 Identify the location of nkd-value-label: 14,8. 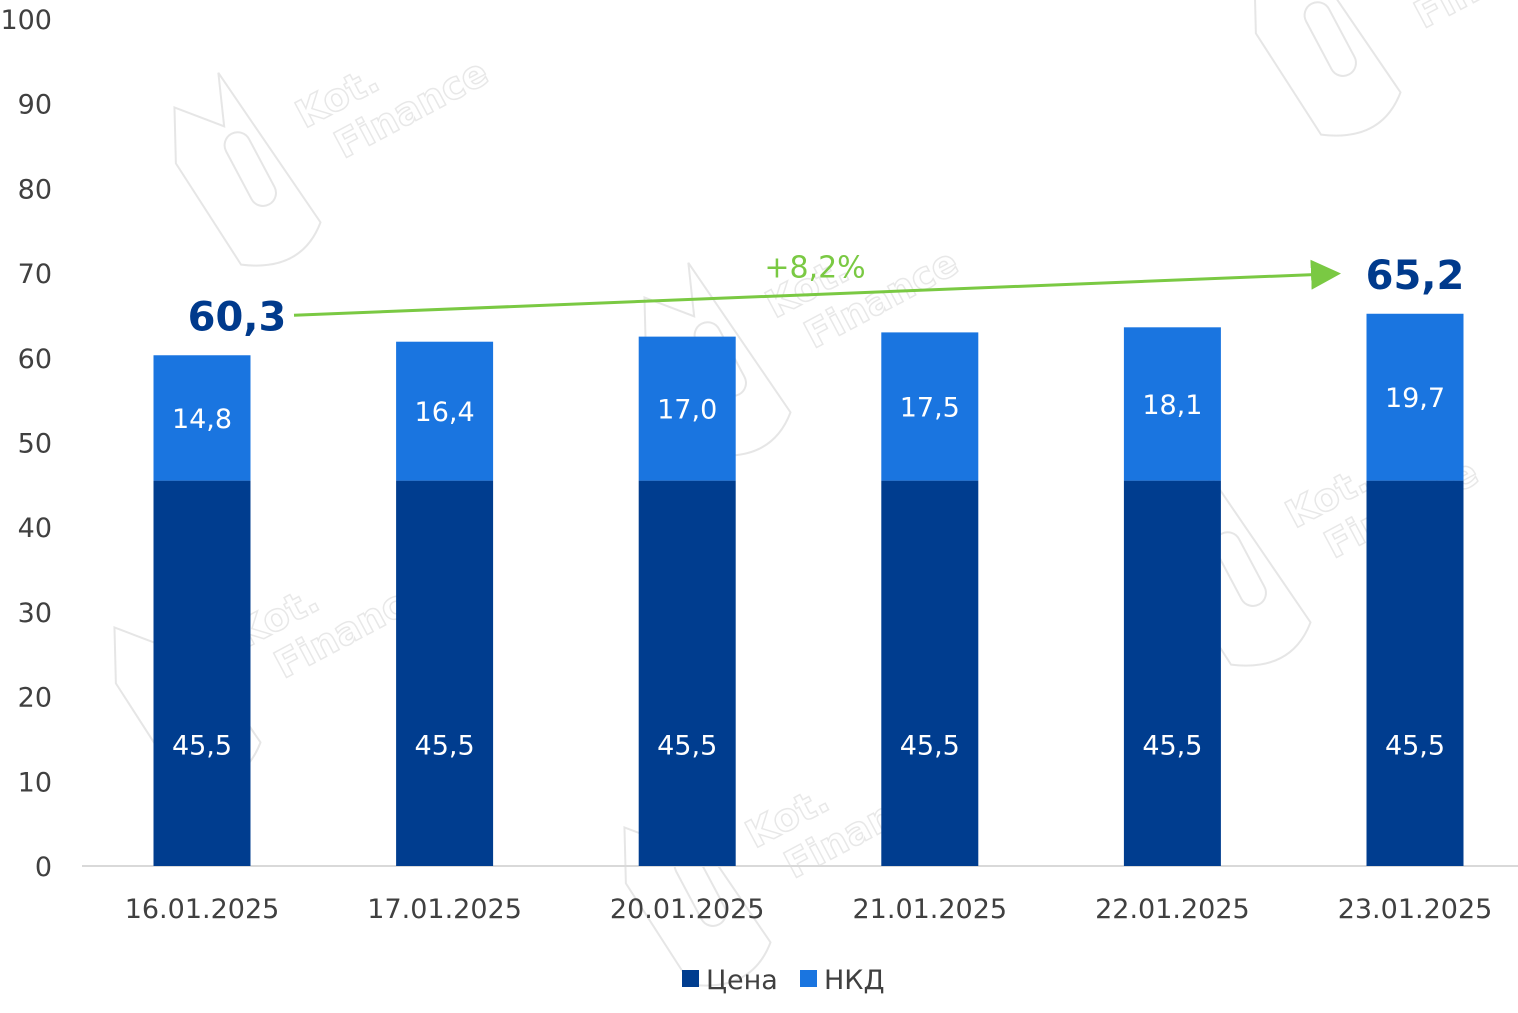
(202, 419).